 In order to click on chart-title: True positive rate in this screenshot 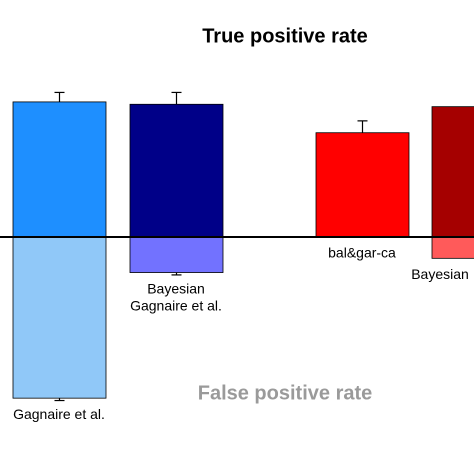, I will do `click(285, 36)`.